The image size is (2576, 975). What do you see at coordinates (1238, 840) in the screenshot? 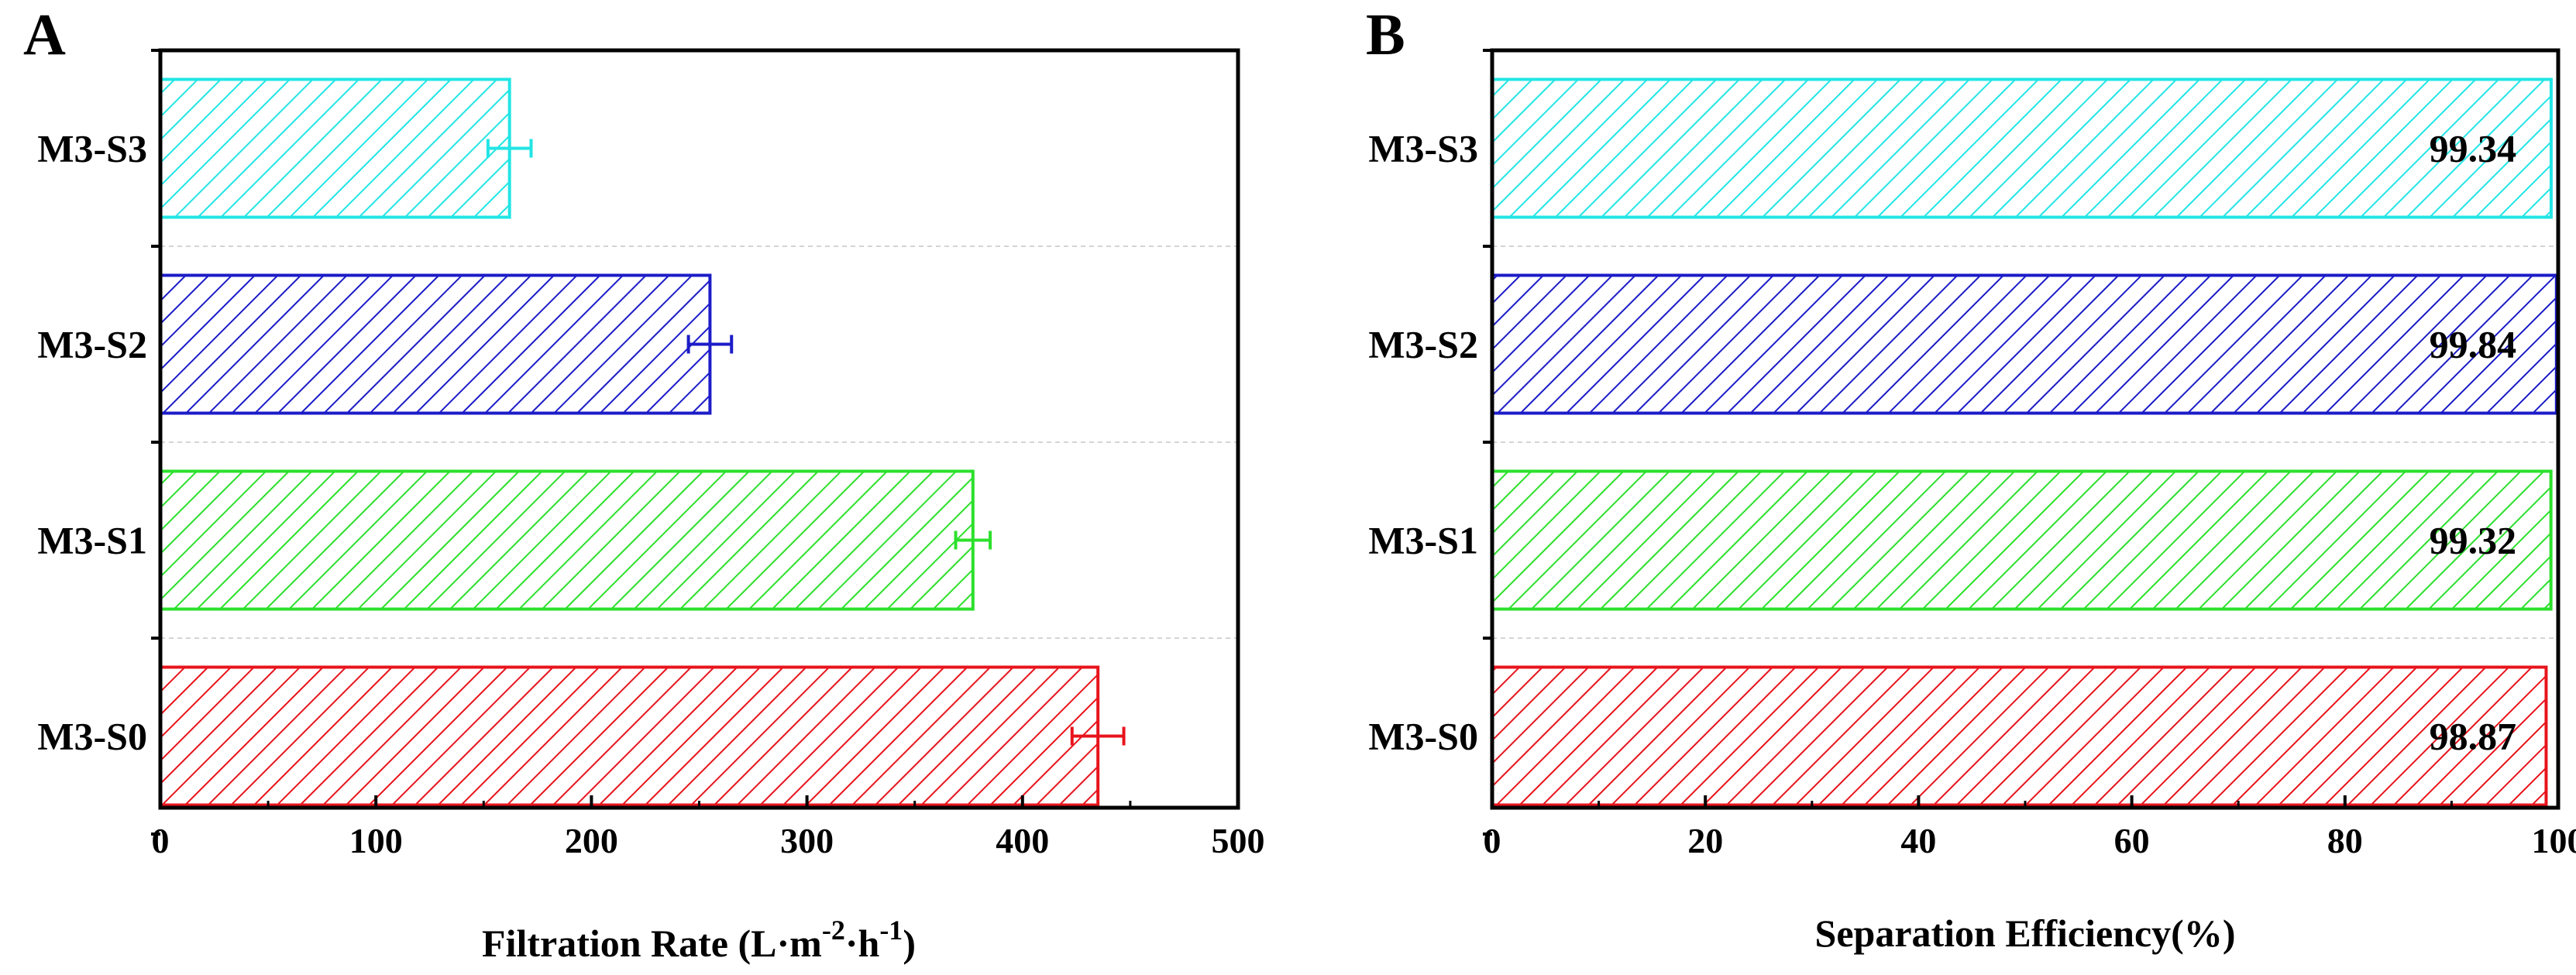
I see `x-tick-label: 500` at bounding box center [1238, 840].